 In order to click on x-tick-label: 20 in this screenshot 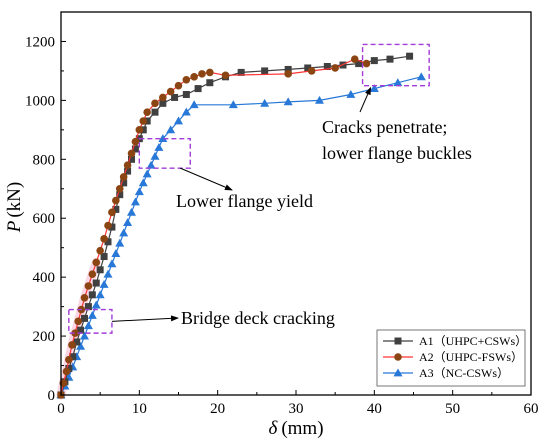, I will do `click(217, 409)`.